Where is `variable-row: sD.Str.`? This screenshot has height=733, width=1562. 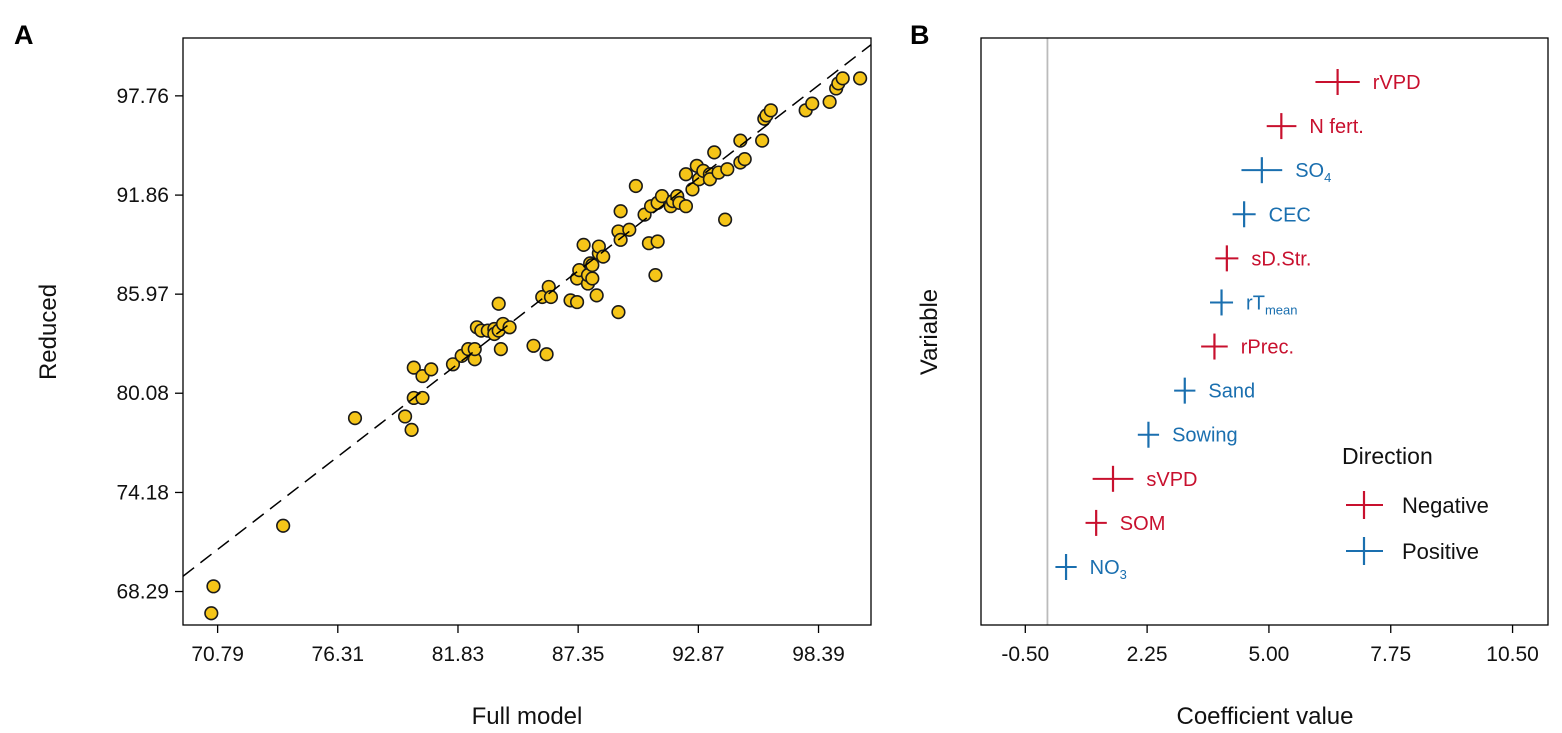
variable-row: sD.Str. is located at coordinates (1263, 258).